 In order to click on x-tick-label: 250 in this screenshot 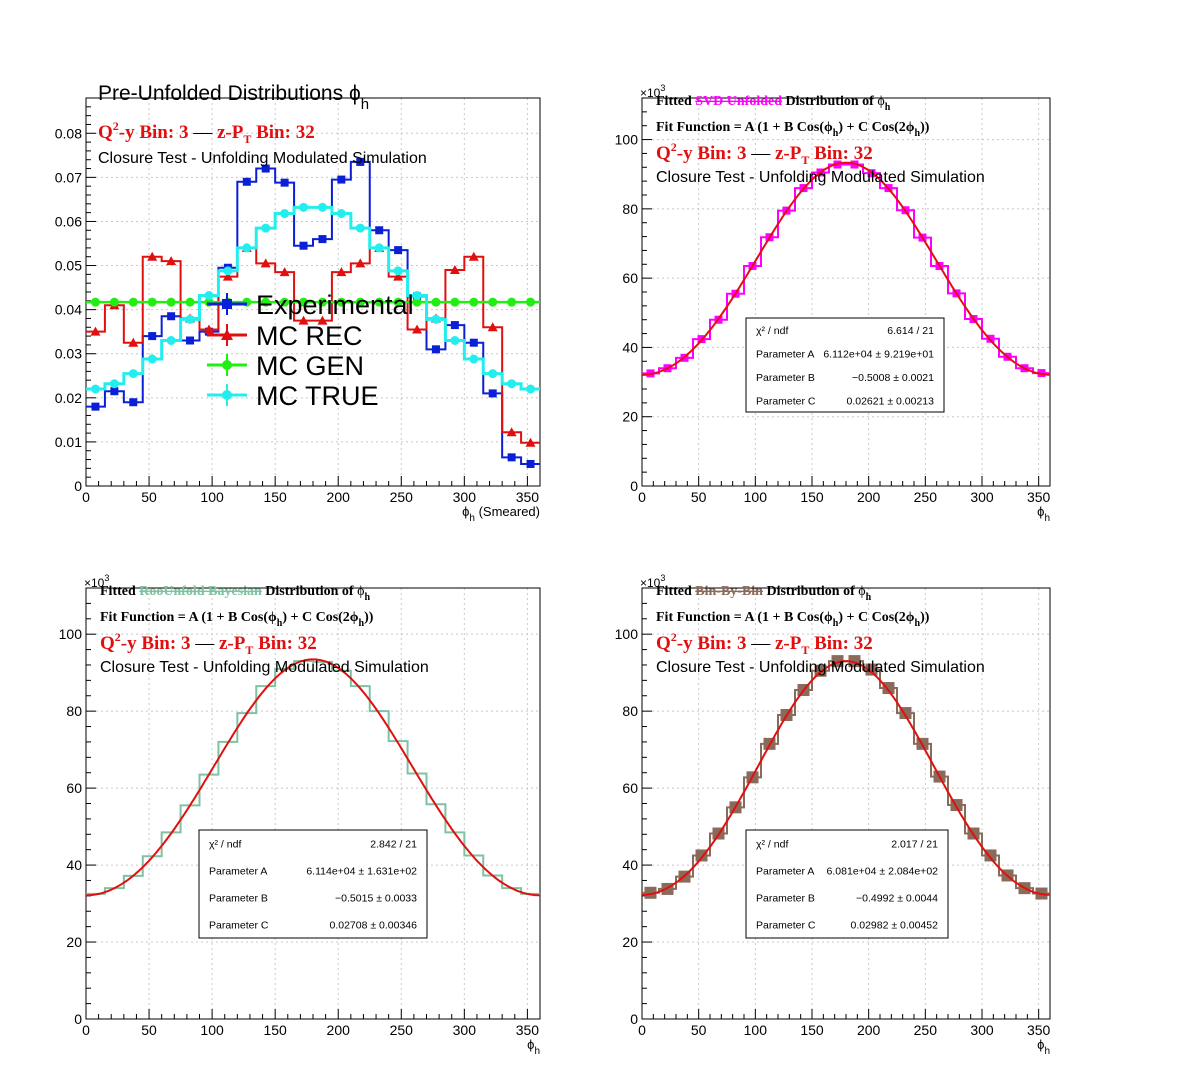, I will do `click(926, 1030)`.